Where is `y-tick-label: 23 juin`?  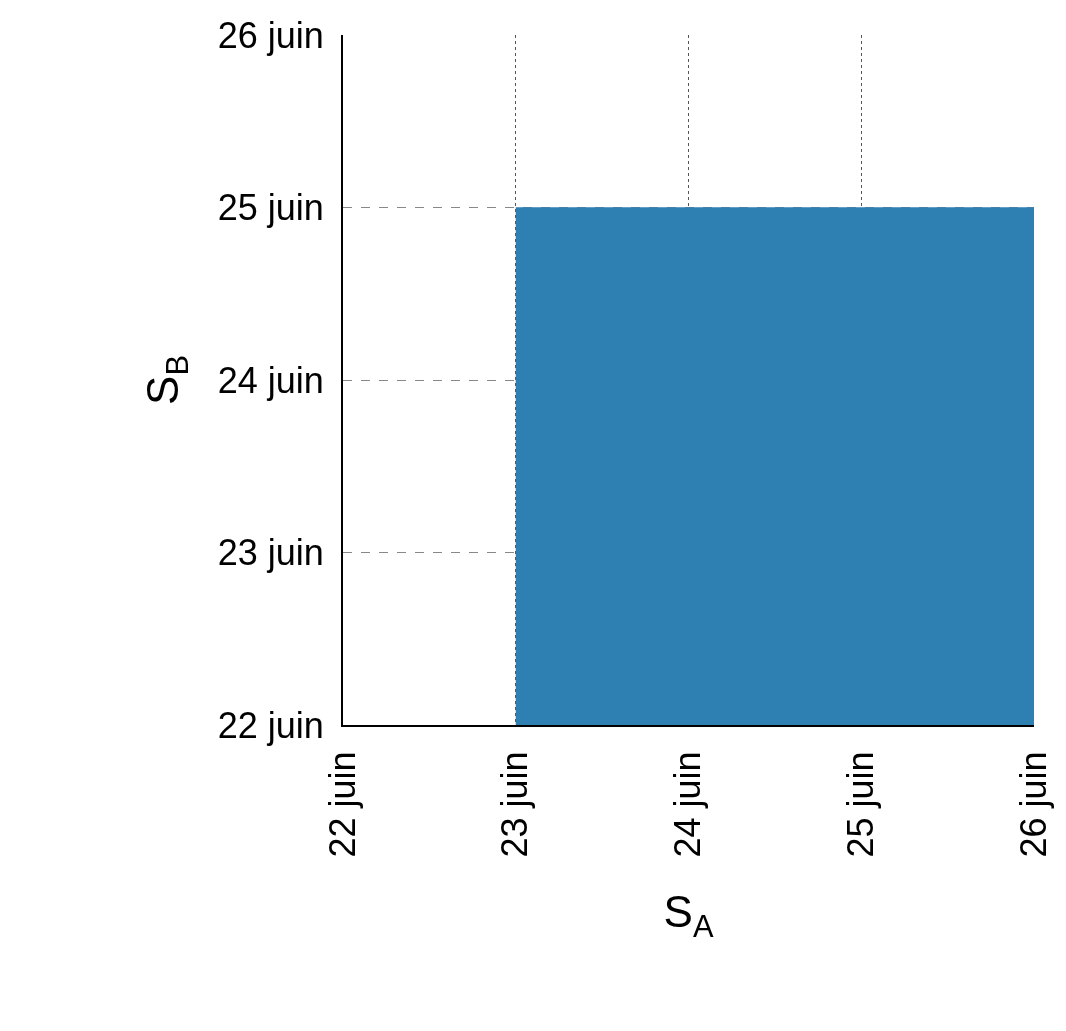
y-tick-label: 23 juin is located at coordinates (270, 553).